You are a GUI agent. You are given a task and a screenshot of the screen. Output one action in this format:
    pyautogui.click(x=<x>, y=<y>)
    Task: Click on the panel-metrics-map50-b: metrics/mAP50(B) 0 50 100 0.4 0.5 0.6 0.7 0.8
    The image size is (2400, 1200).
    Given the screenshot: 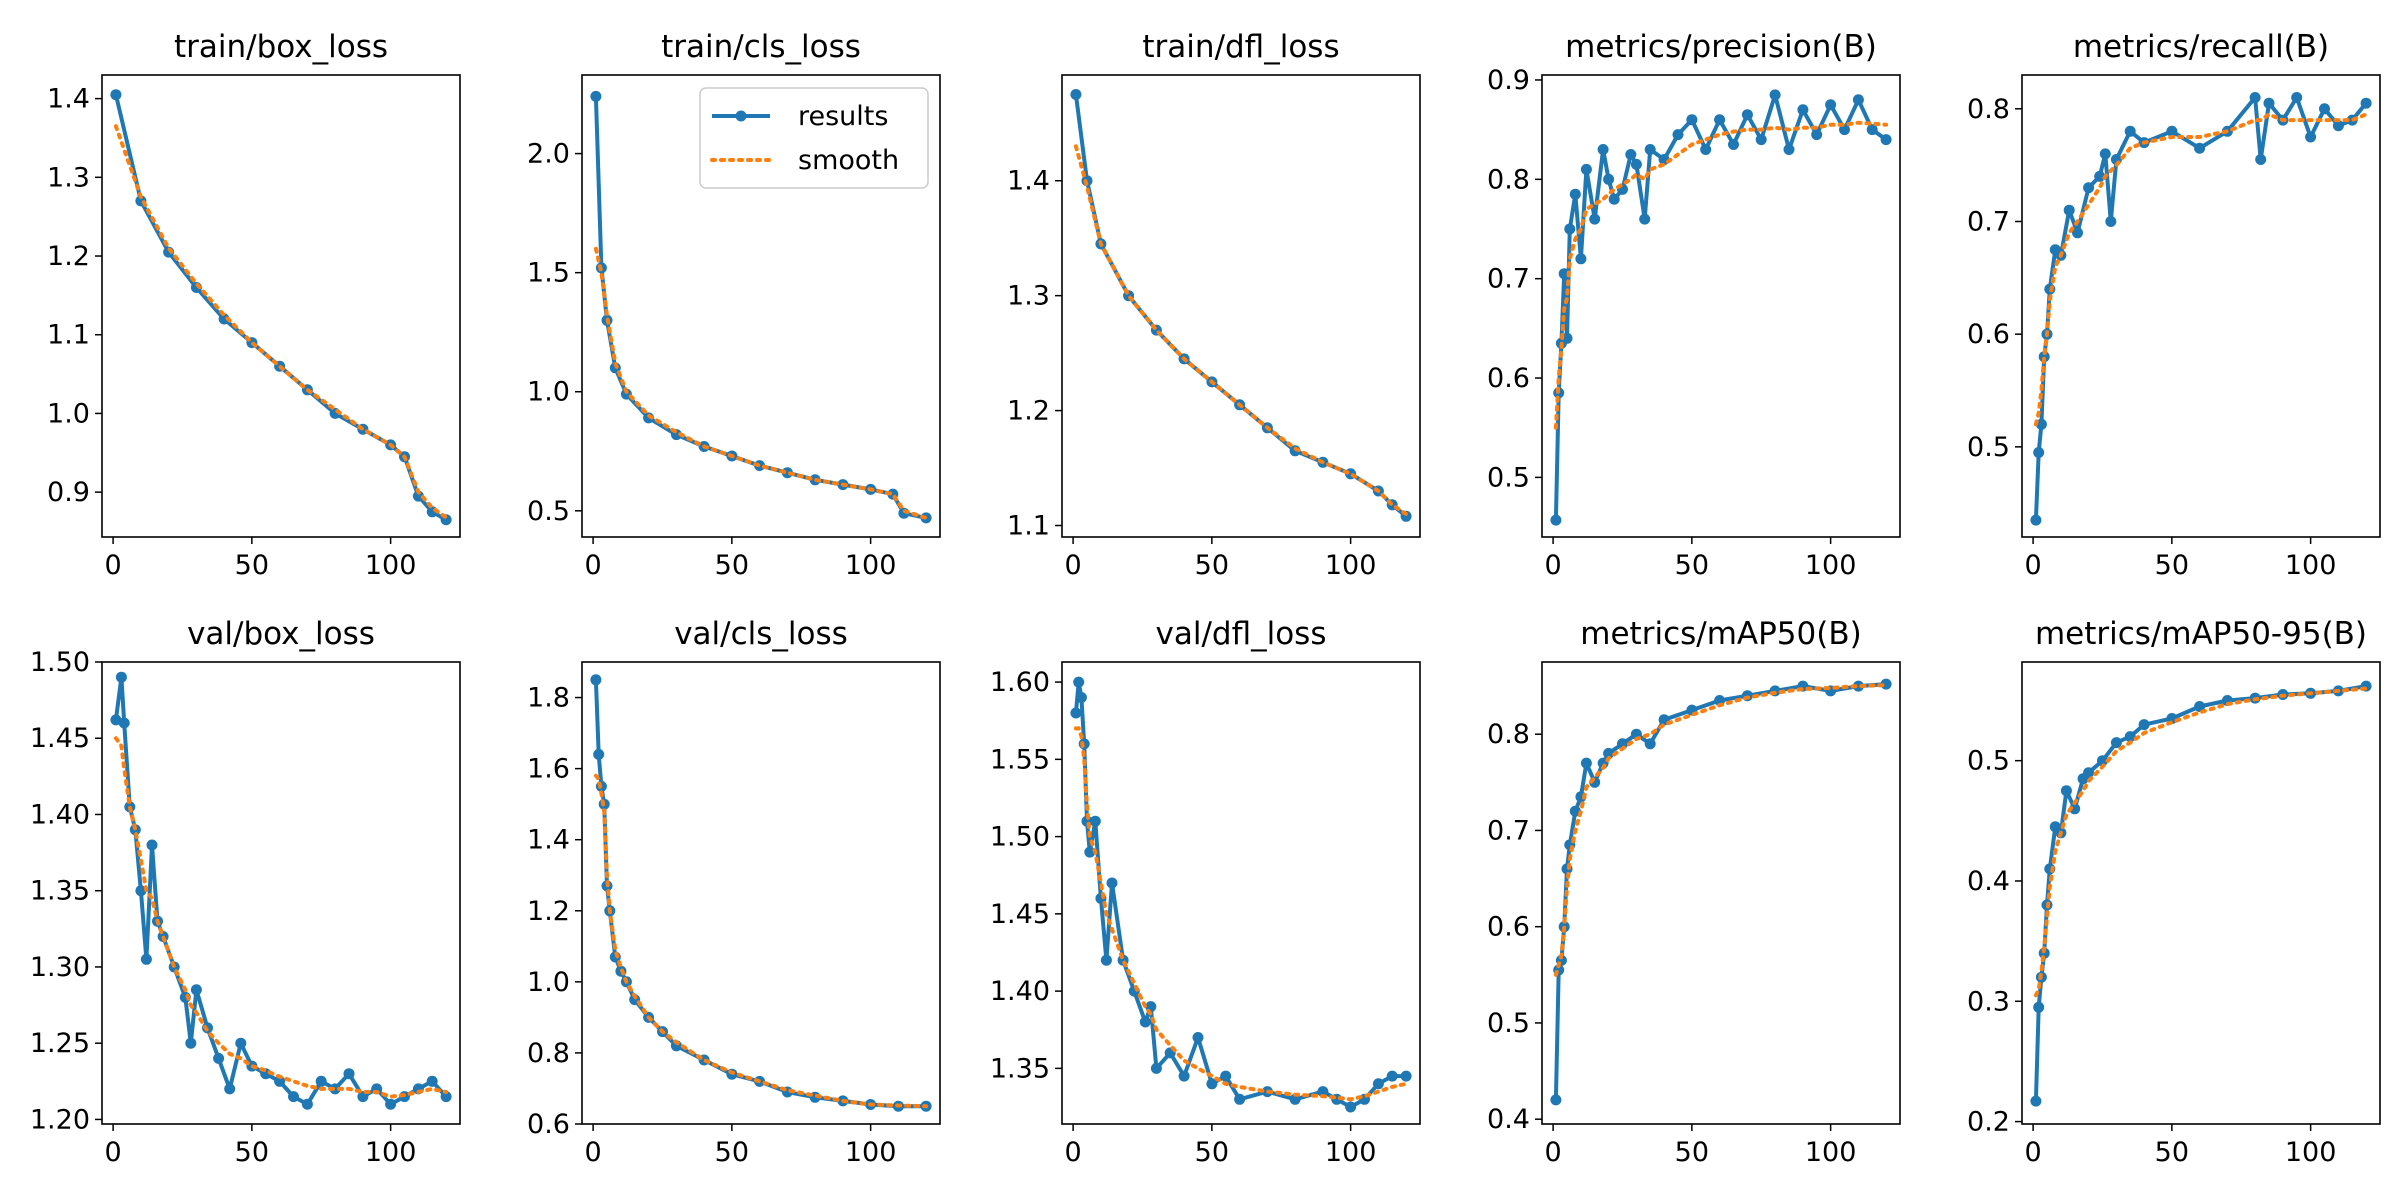 What is the action you would take?
    pyautogui.click(x=1694, y=892)
    